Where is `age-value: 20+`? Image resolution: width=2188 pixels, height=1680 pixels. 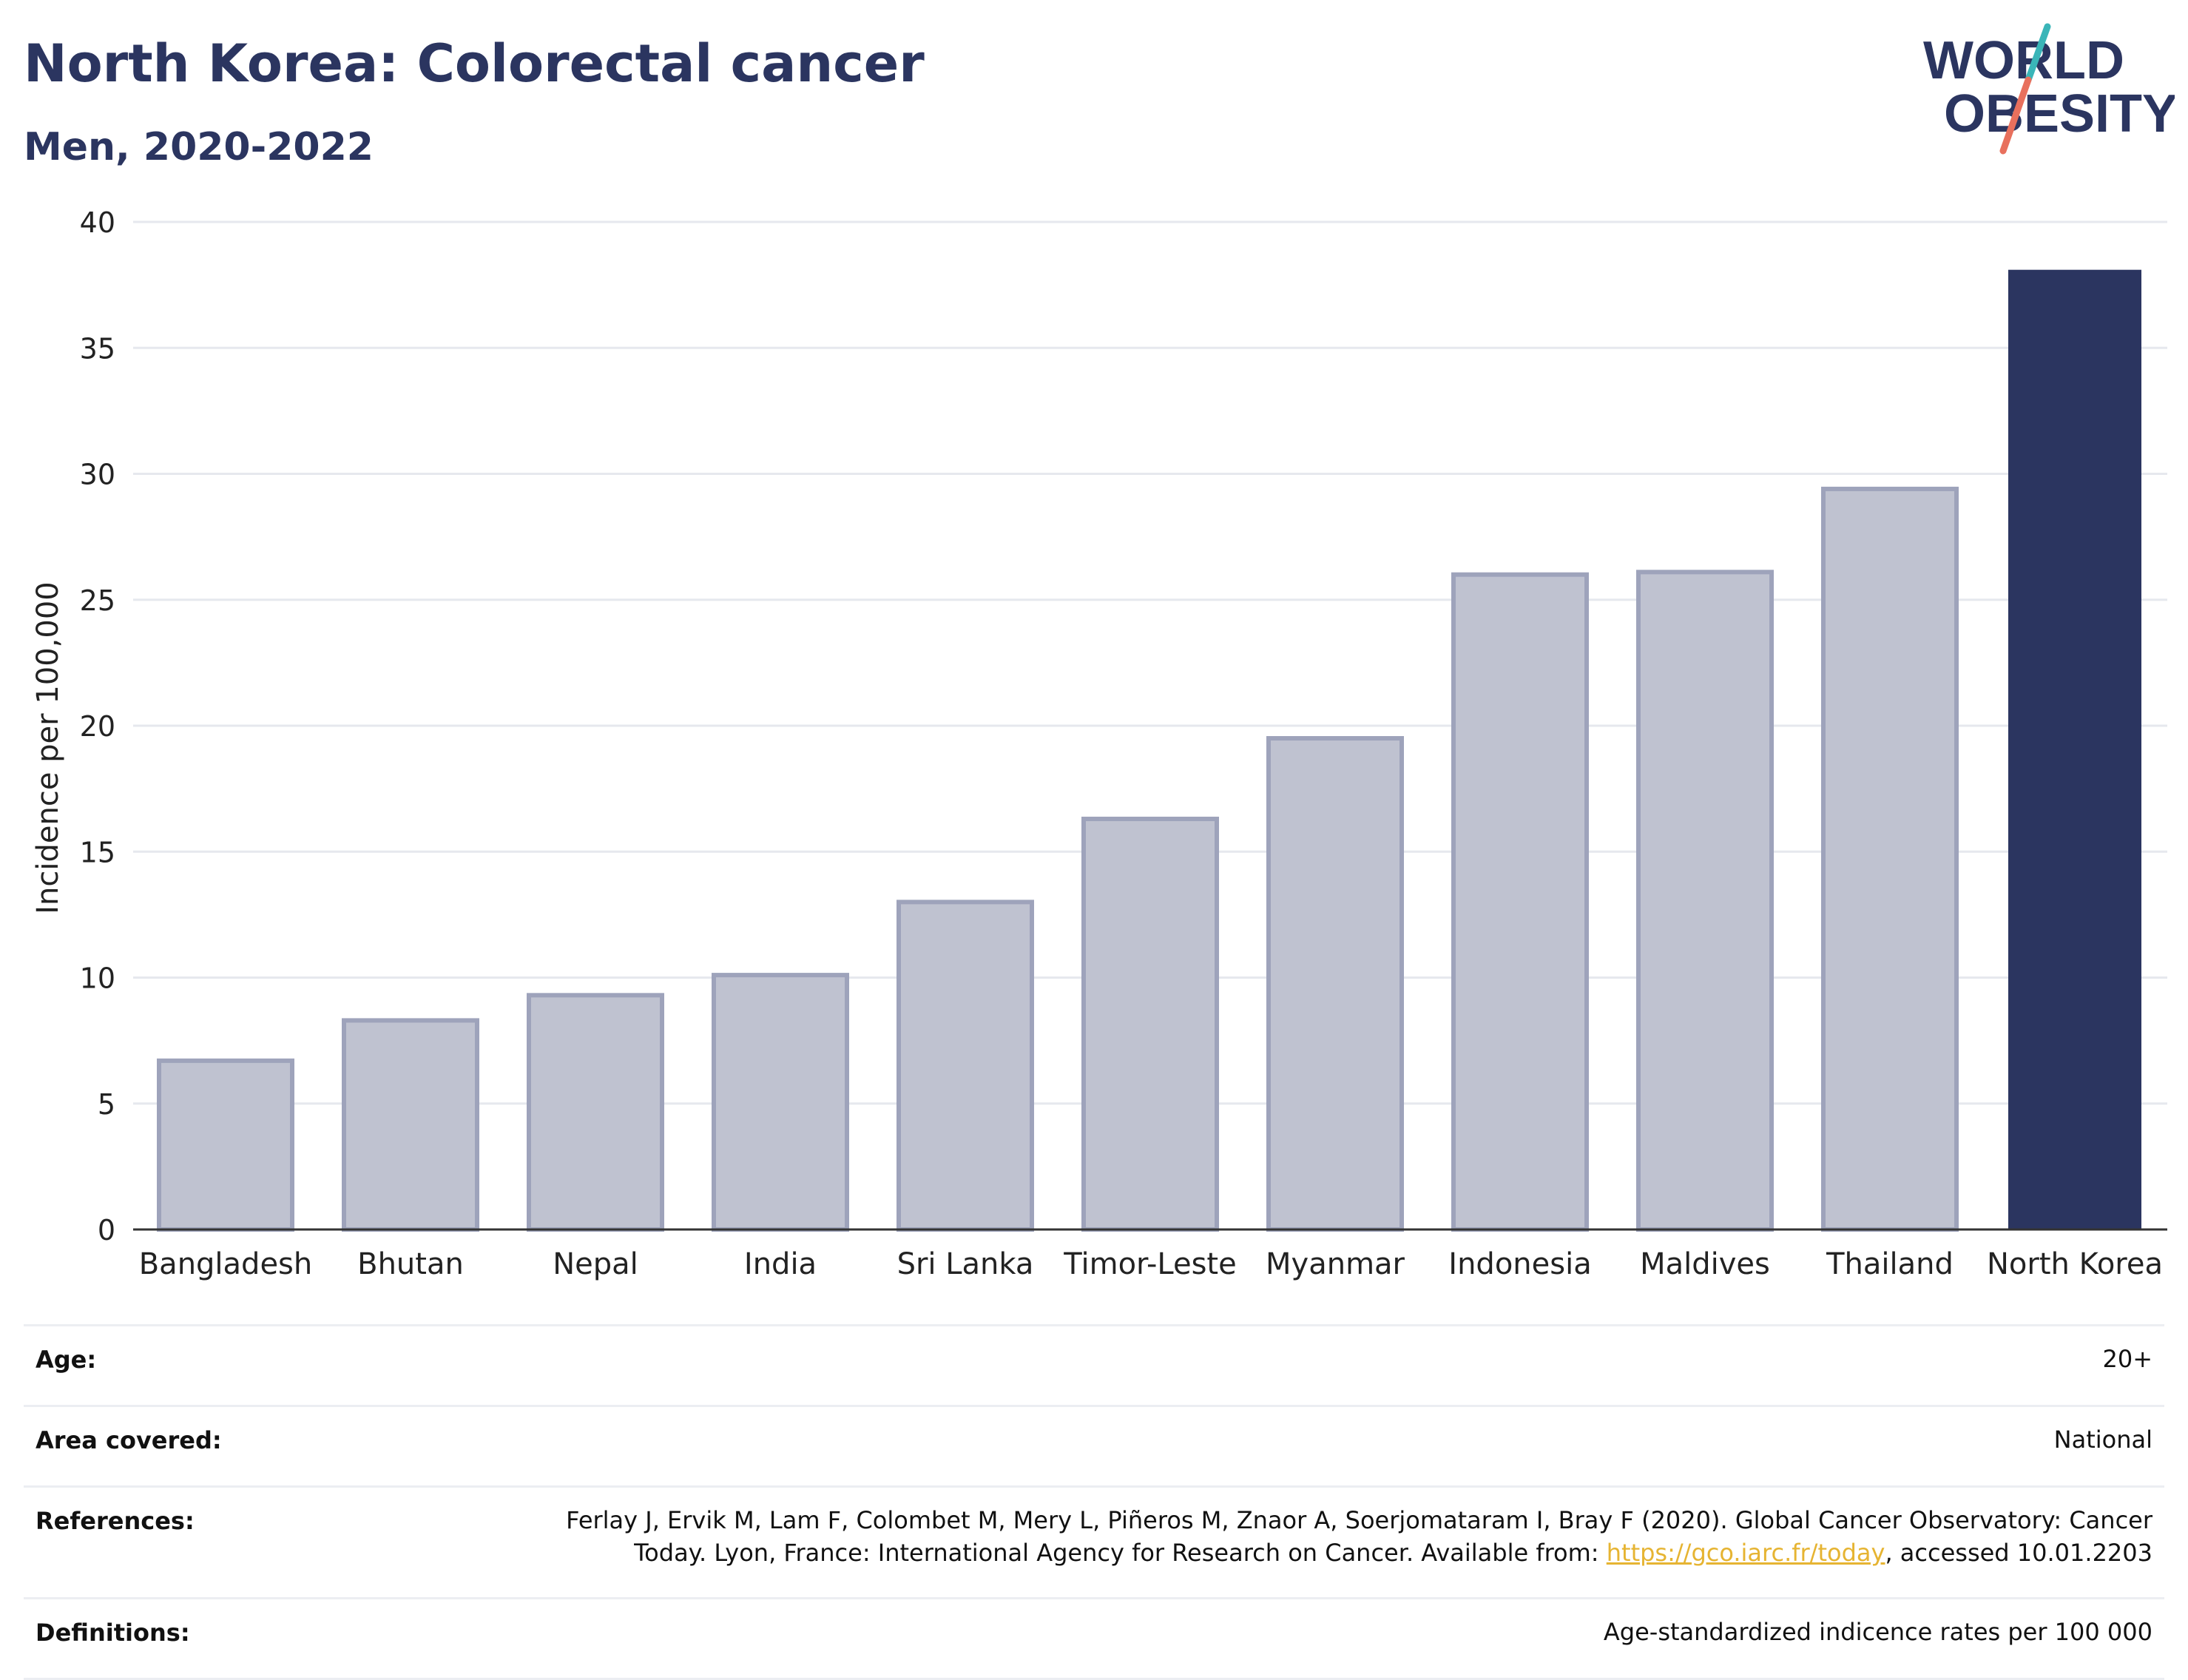 age-value: 20+ is located at coordinates (1261, 1366).